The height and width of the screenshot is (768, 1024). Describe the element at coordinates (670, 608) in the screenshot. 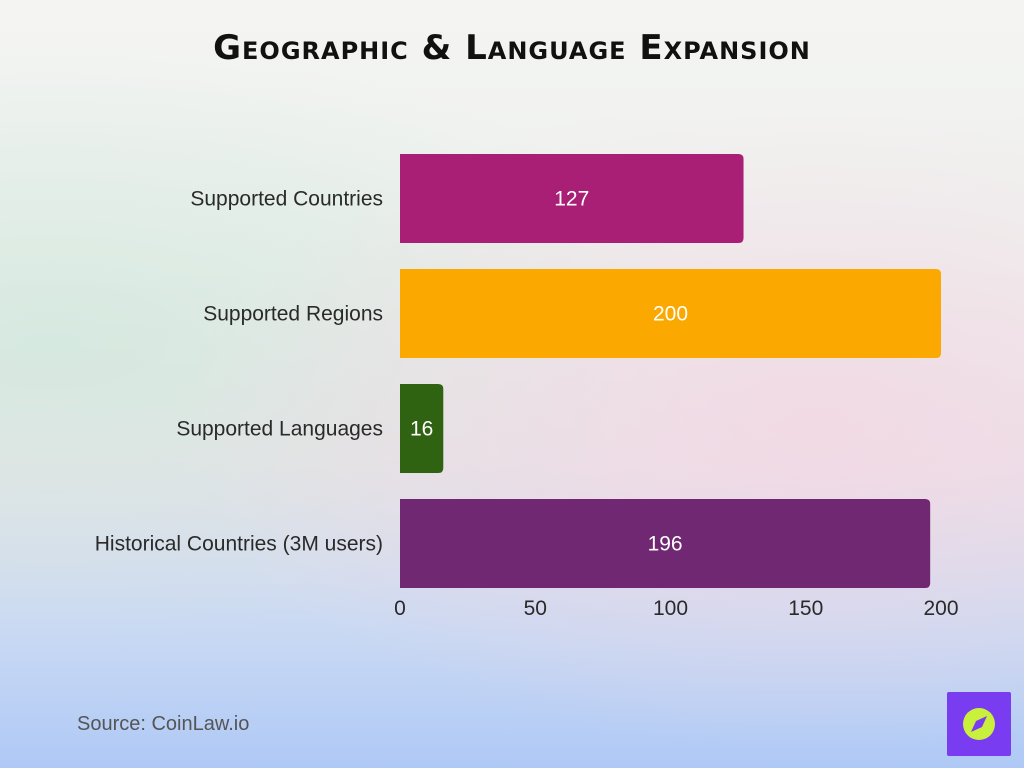

I see `x-tick-label-2: 100` at that location.